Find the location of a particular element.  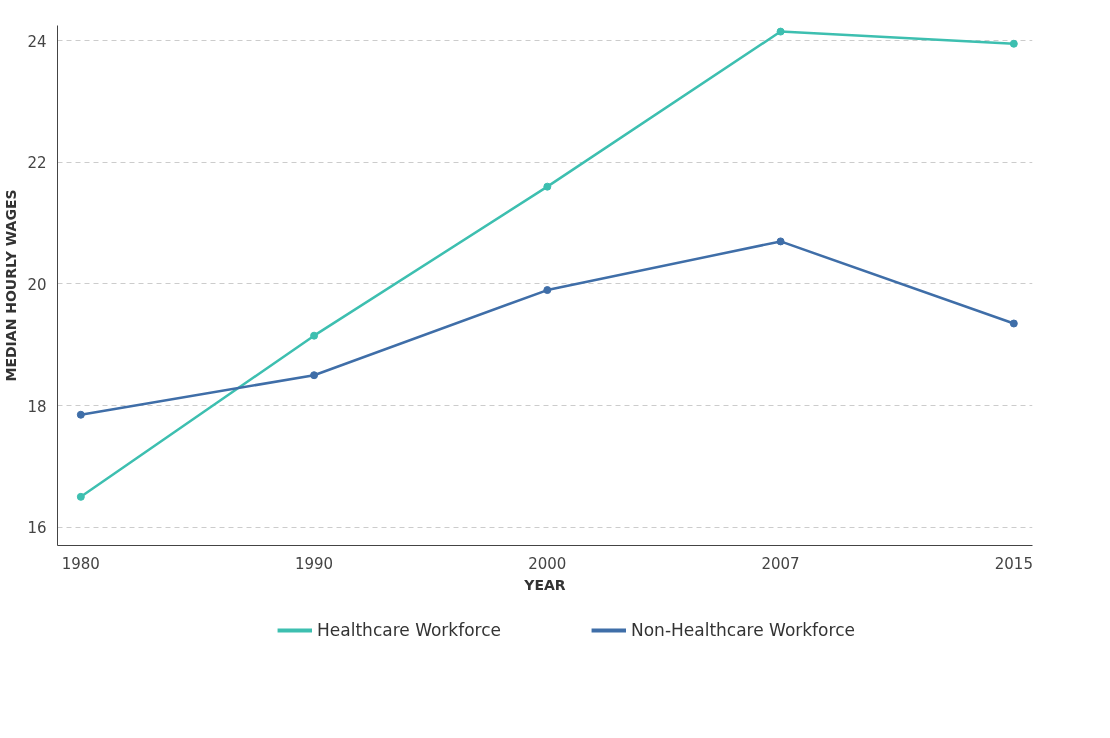

x-tick-label: 1980 is located at coordinates (80, 563).